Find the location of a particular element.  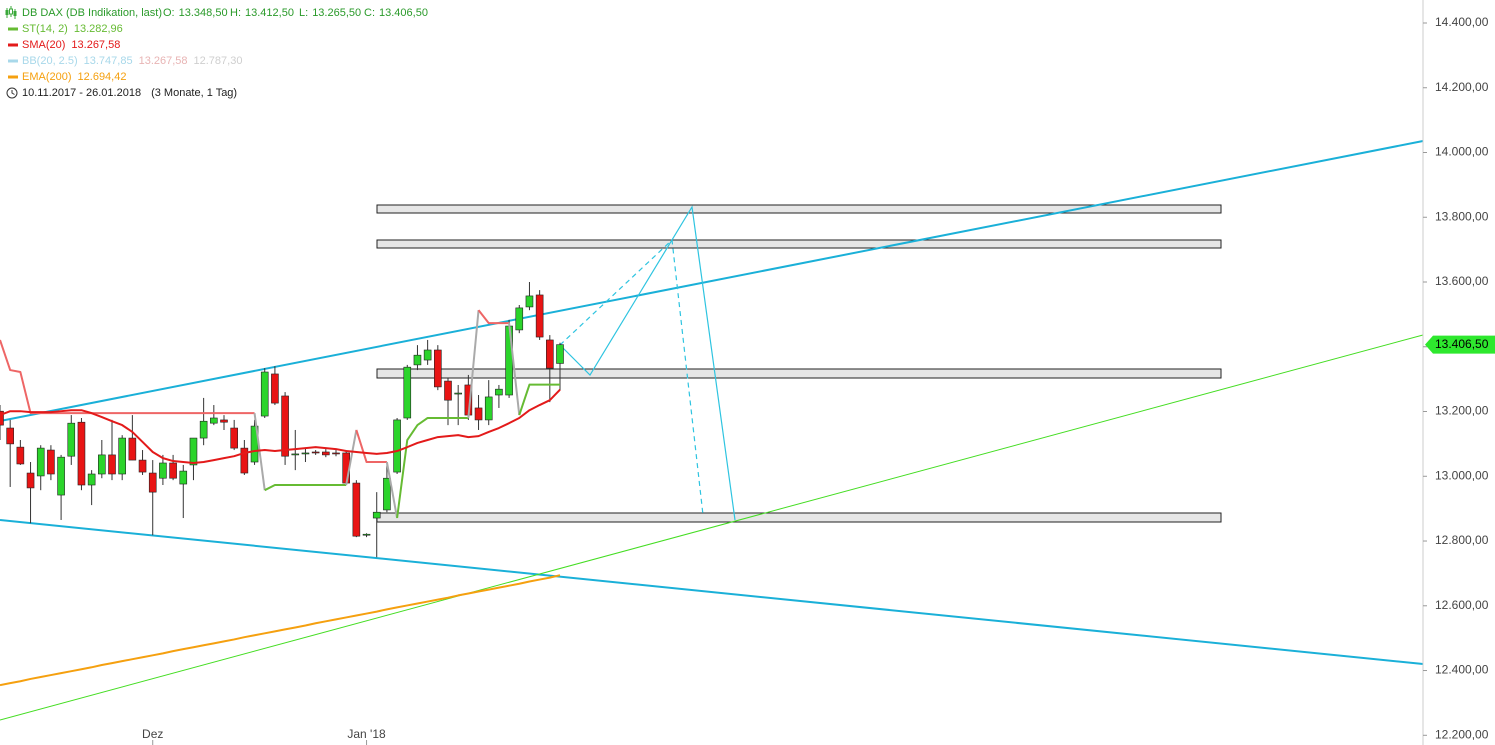

x-tick-label: Dez is located at coordinates (152, 734).